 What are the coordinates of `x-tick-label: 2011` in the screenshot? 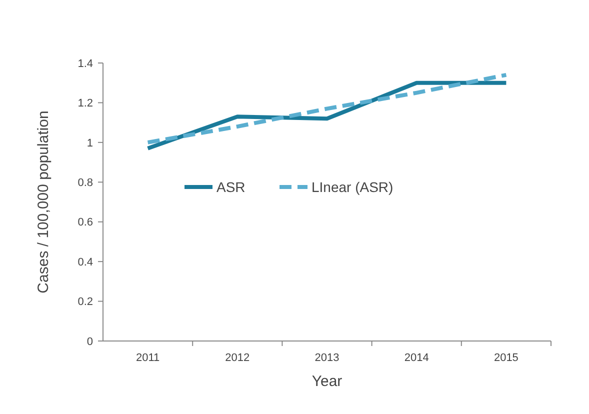 It's located at (148, 358).